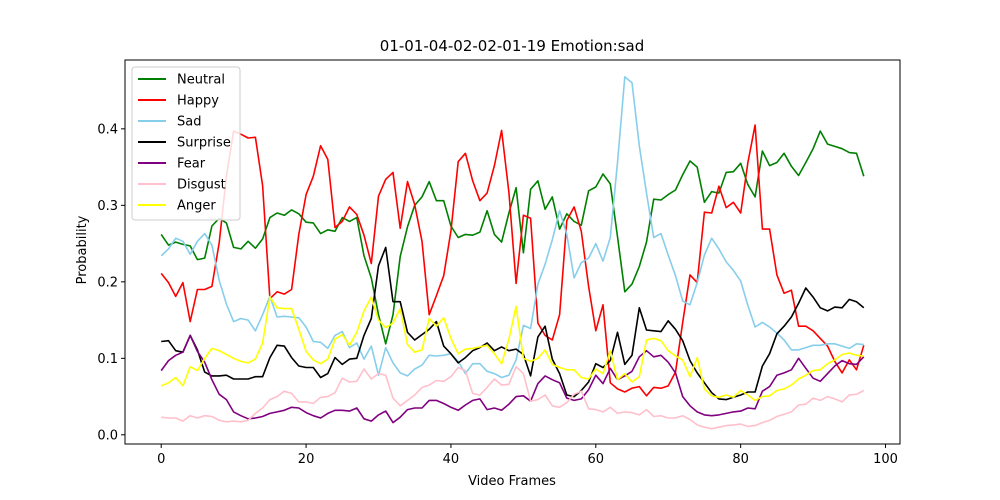  Describe the element at coordinates (191, 164) in the screenshot. I see `legend-label-fear: Fear` at that location.